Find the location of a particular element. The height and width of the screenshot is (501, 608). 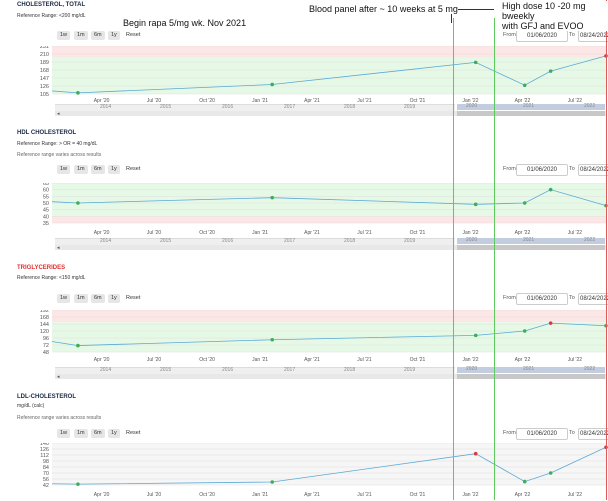

y-tick-label: 56 is located at coordinates (46, 480).